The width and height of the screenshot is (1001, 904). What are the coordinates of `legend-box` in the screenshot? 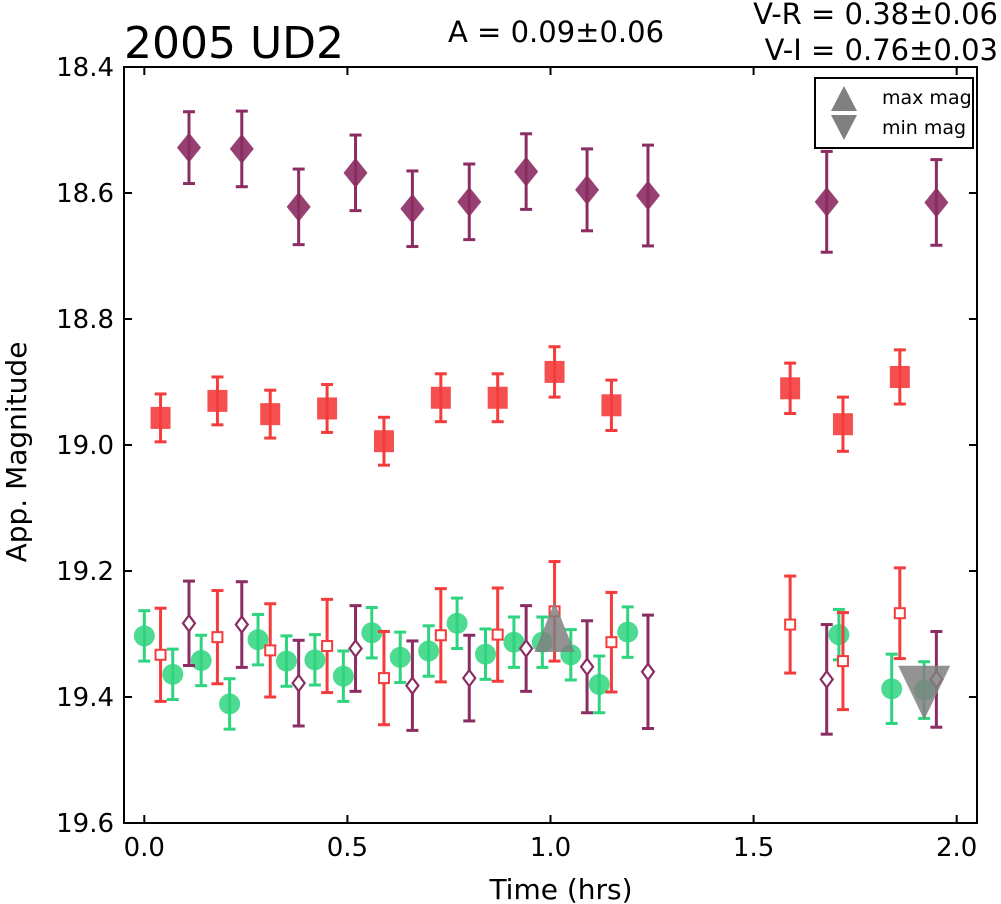 It's located at (894, 113).